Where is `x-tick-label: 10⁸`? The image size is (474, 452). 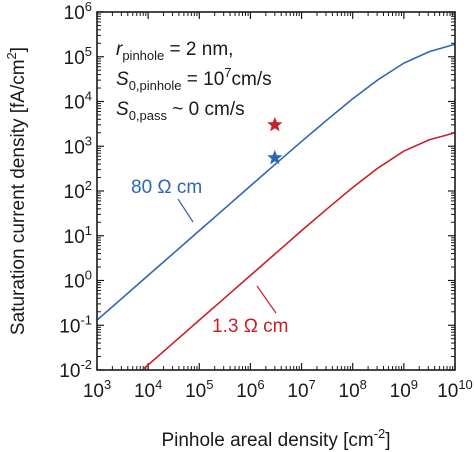
x-tick-label: 10⁸ is located at coordinates (353, 389).